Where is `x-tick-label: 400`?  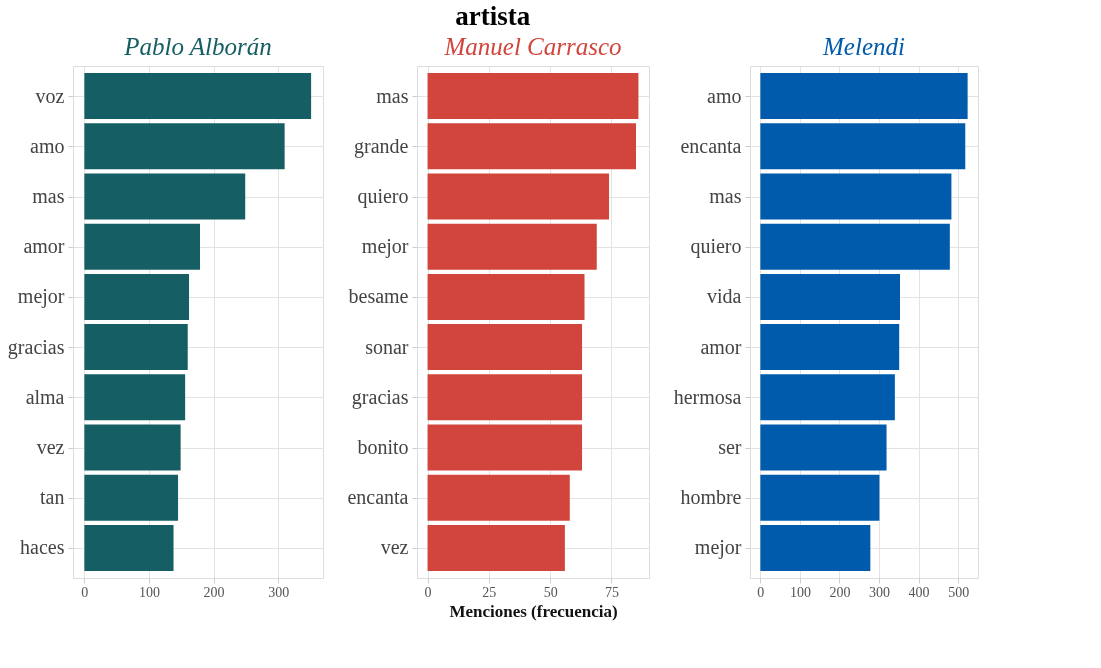
x-tick-label: 400 is located at coordinates (919, 592).